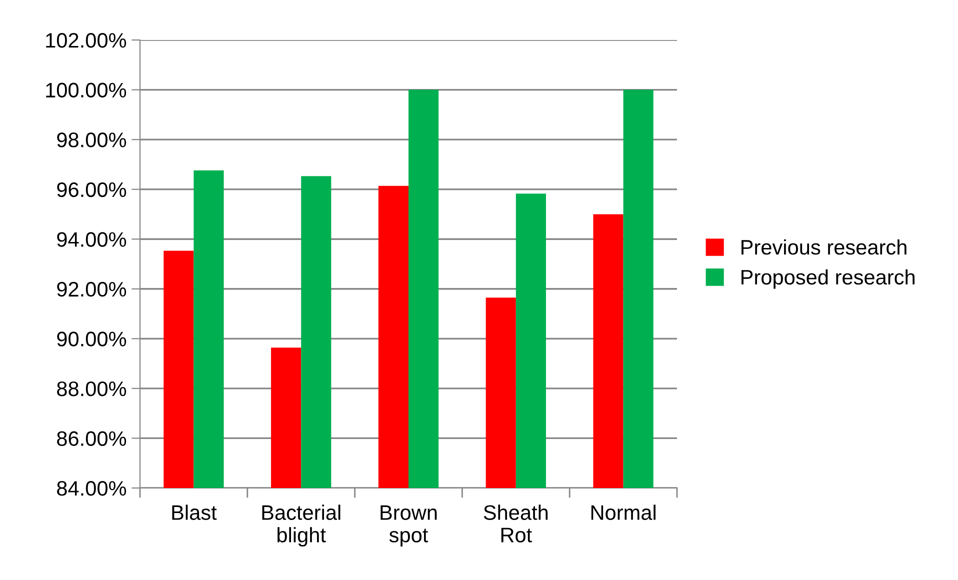  What do you see at coordinates (91, 438) in the screenshot?
I see `y-tick-label: 86.00%` at bounding box center [91, 438].